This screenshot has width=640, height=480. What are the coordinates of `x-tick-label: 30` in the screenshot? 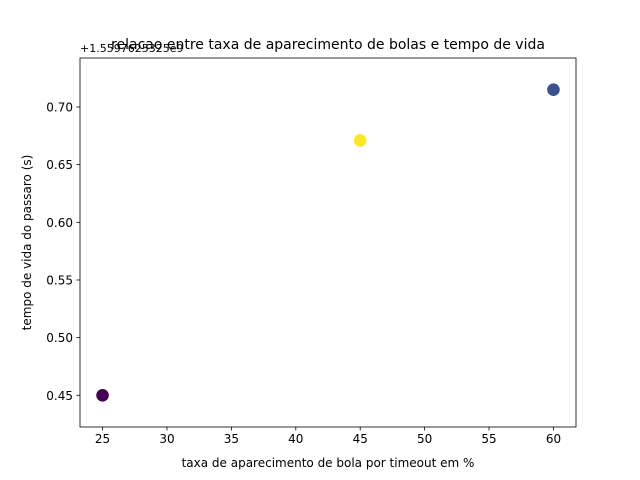 It's located at (166, 439).